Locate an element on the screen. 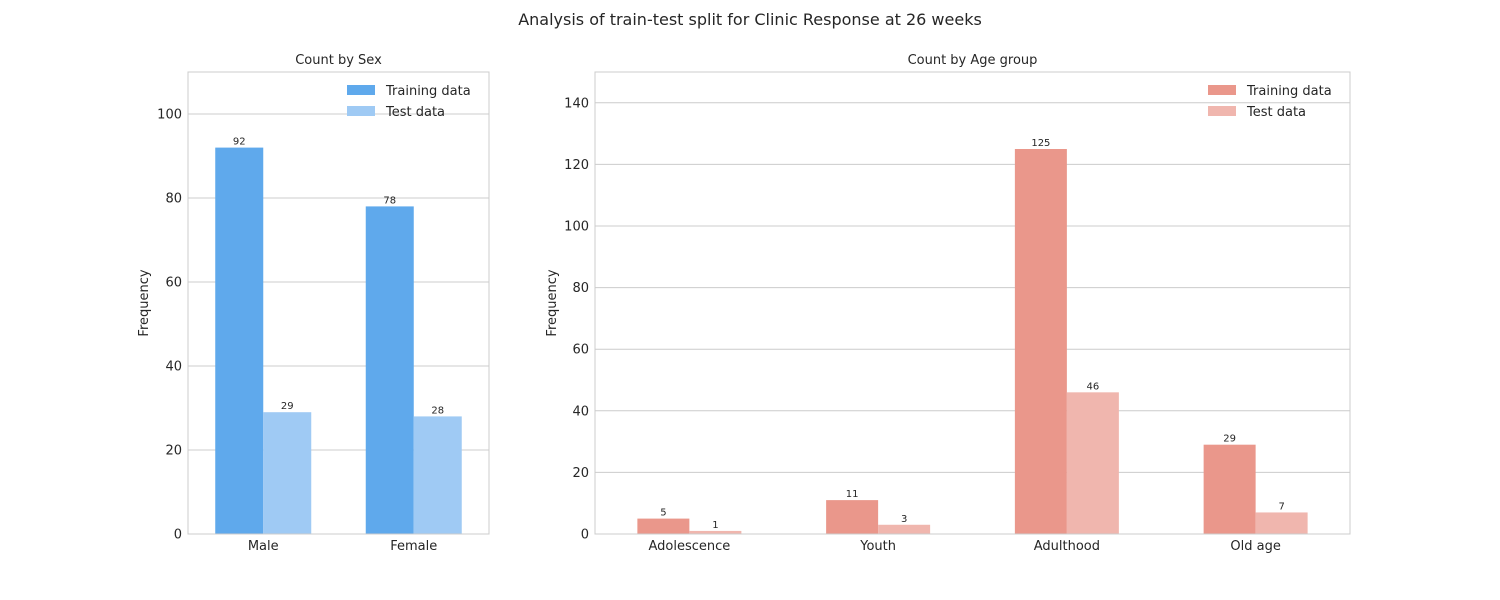 The image size is (1500, 600). age-xtick-label: Old age is located at coordinates (1255, 546).